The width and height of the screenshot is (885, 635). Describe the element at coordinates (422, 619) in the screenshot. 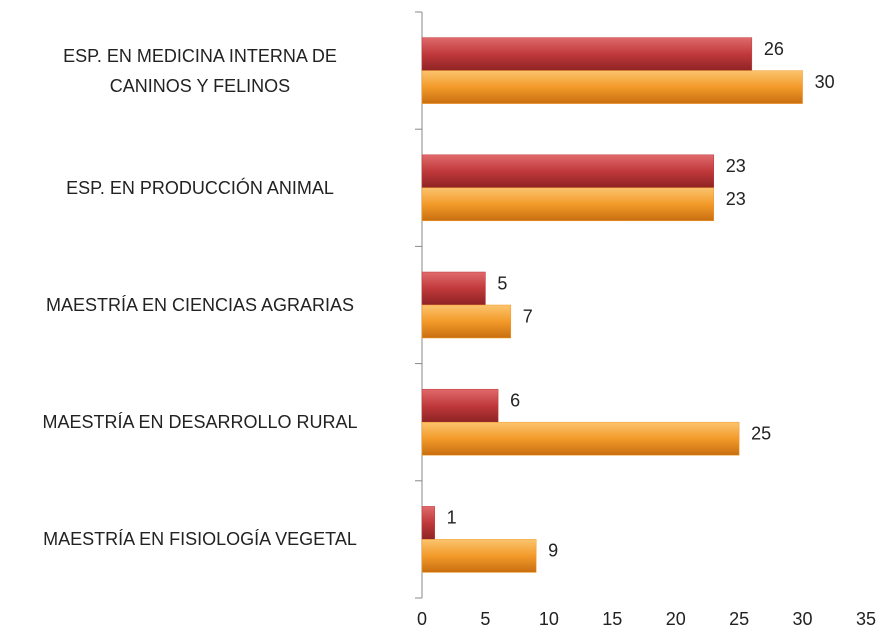

I see `x-tick-label: 0` at that location.